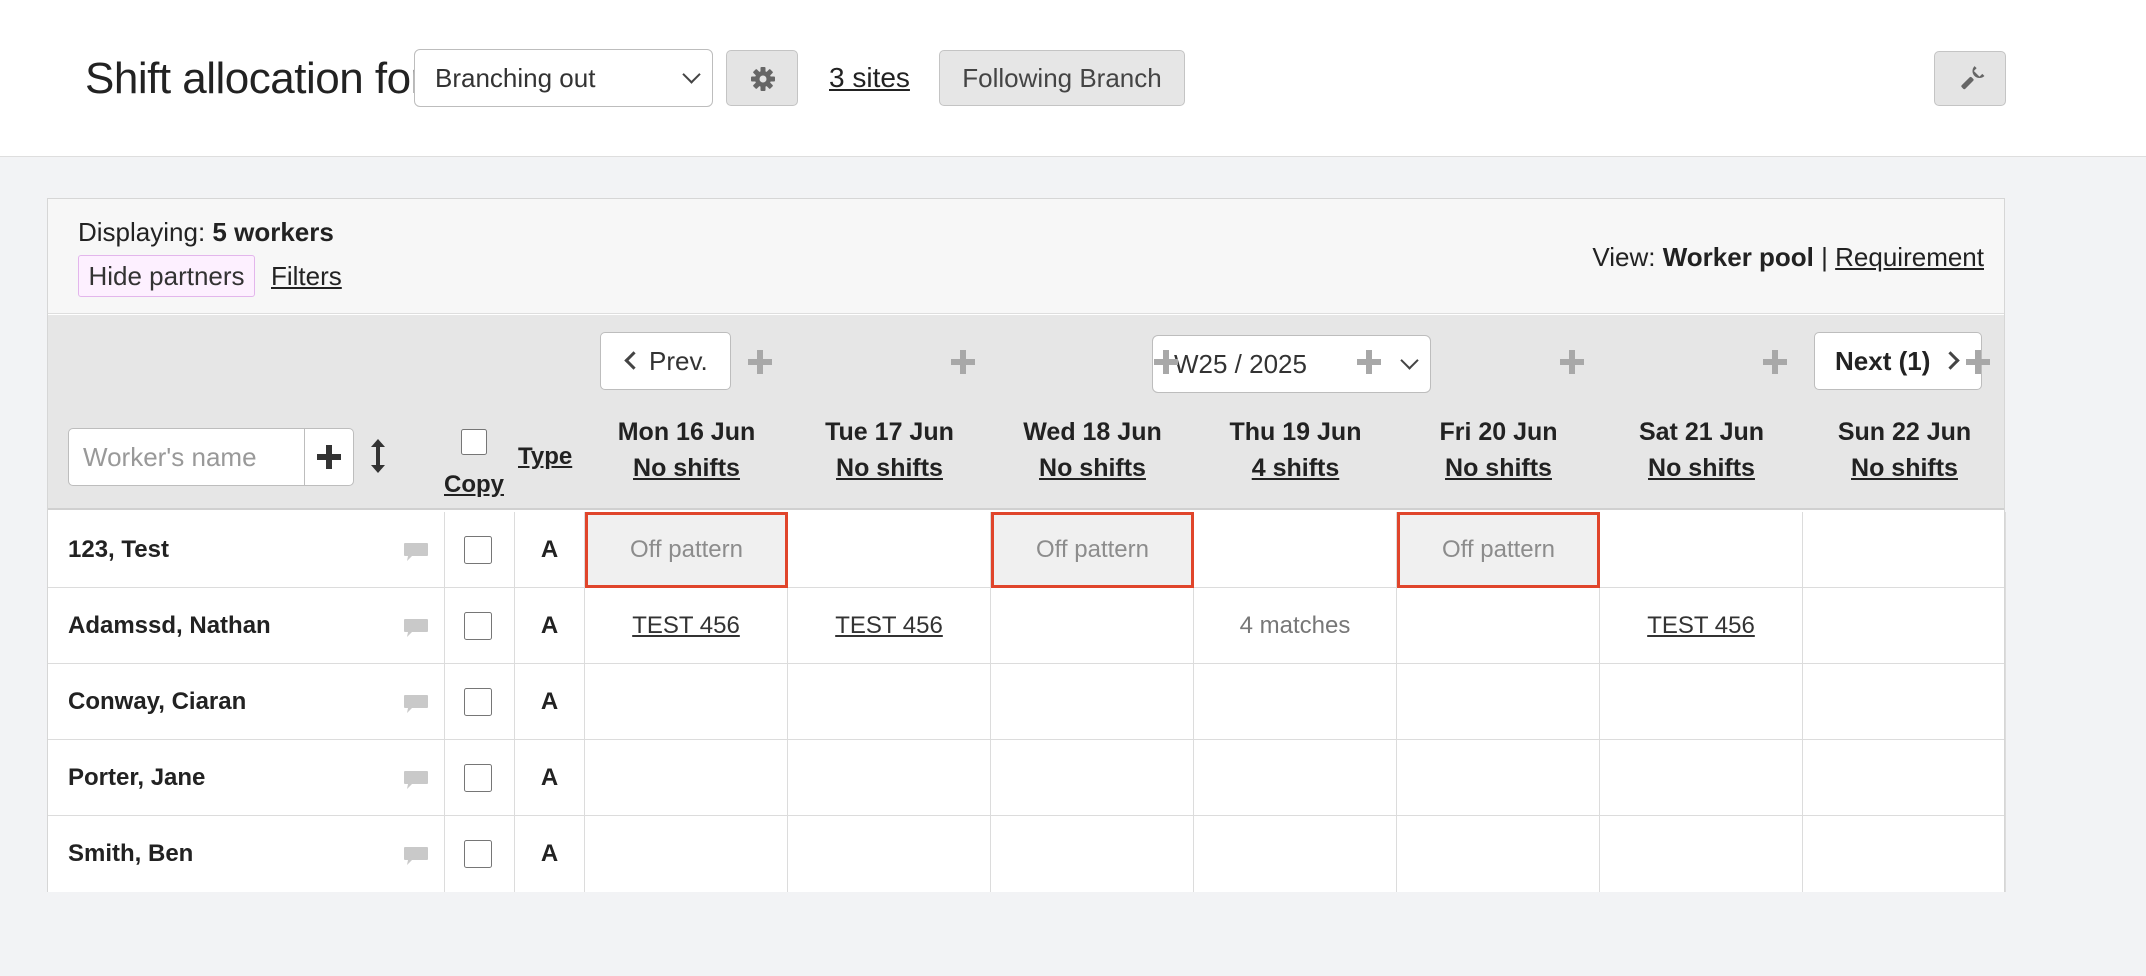 This screenshot has width=2146, height=976. What do you see at coordinates (329, 457) in the screenshot?
I see `add-worker-button` at bounding box center [329, 457].